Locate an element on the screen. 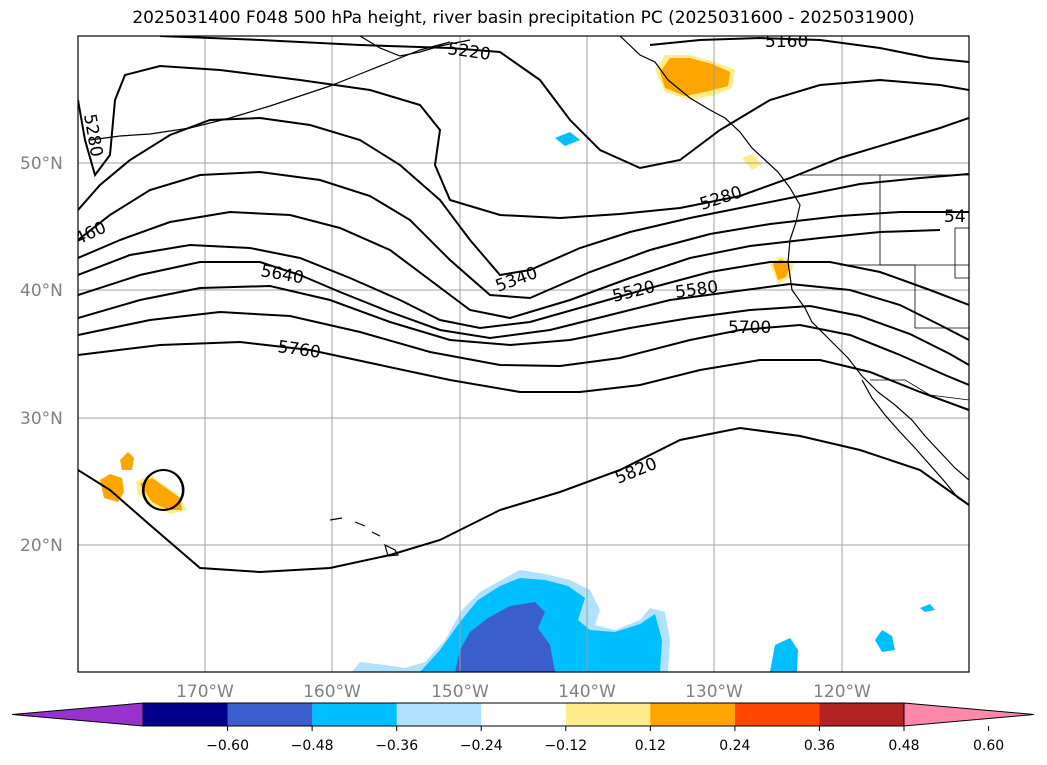 The width and height of the screenshot is (1047, 765). colorbar-tick-label: −0.12 is located at coordinates (565, 746).